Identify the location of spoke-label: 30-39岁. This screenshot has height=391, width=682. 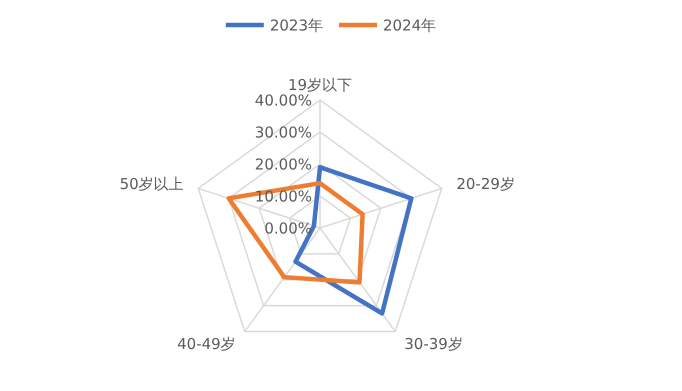
(433, 344).